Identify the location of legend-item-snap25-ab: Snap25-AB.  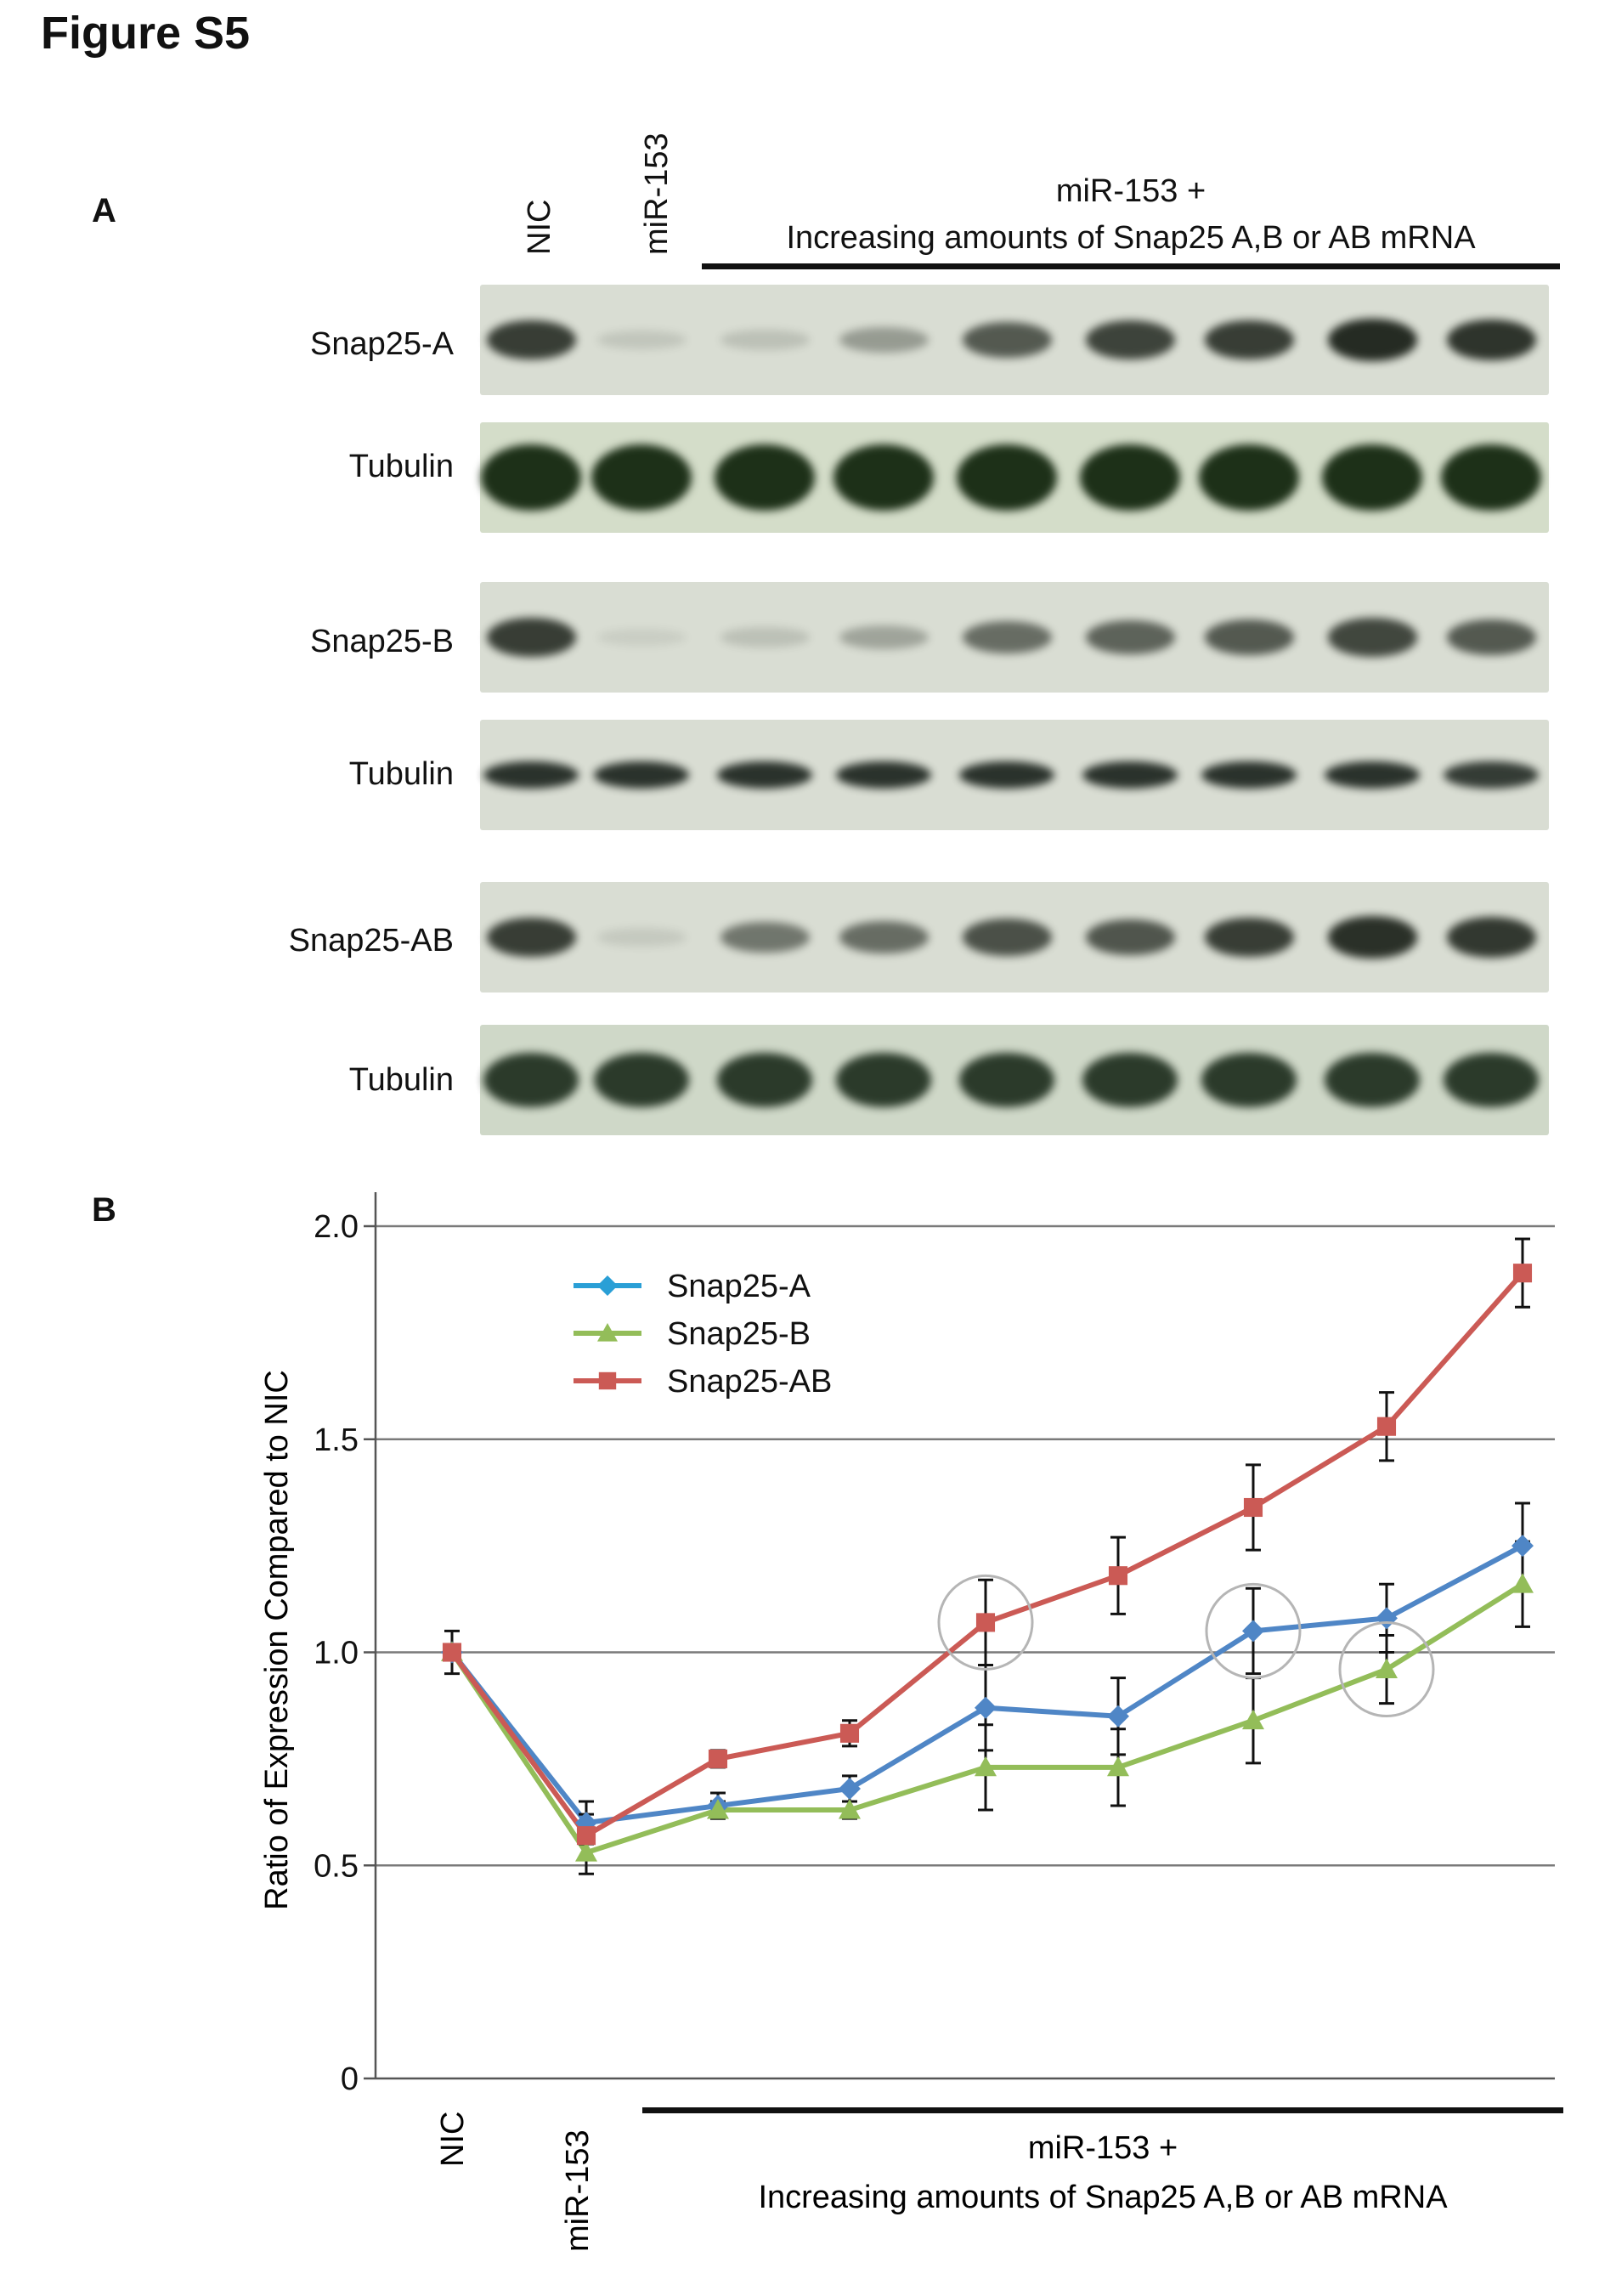
(703, 1382).